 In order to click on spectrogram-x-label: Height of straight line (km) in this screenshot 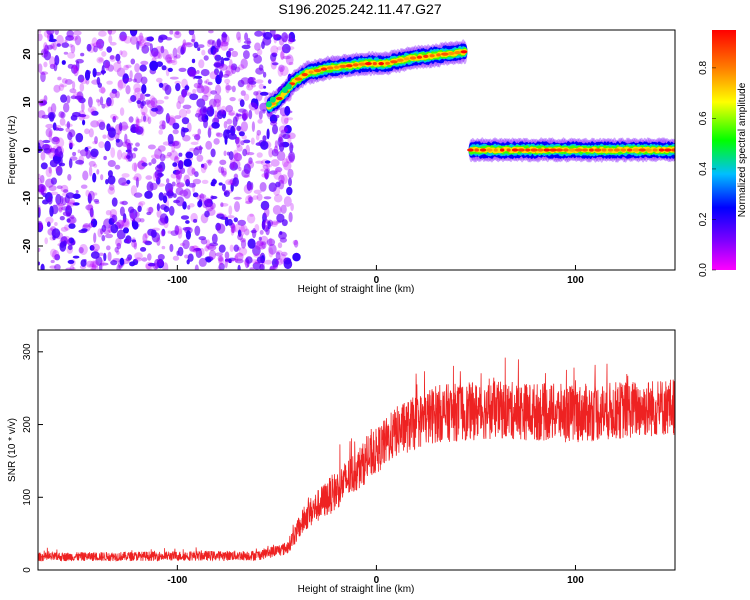, I will do `click(356, 289)`.